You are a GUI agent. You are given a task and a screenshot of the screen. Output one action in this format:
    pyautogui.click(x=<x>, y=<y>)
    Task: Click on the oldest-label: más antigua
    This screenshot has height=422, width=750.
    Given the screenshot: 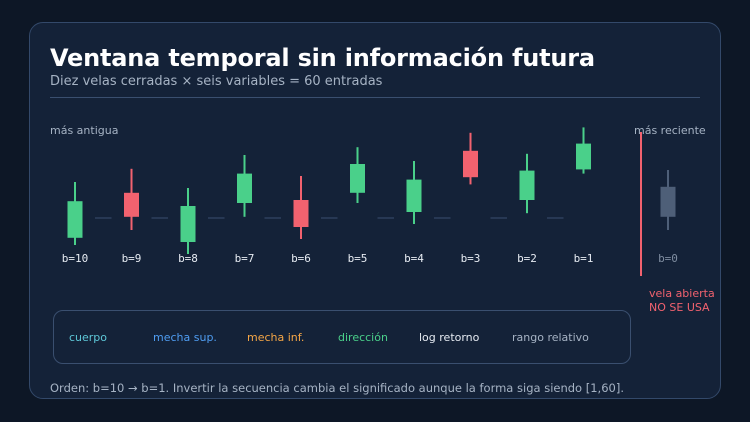 What is the action you would take?
    pyautogui.click(x=84, y=130)
    